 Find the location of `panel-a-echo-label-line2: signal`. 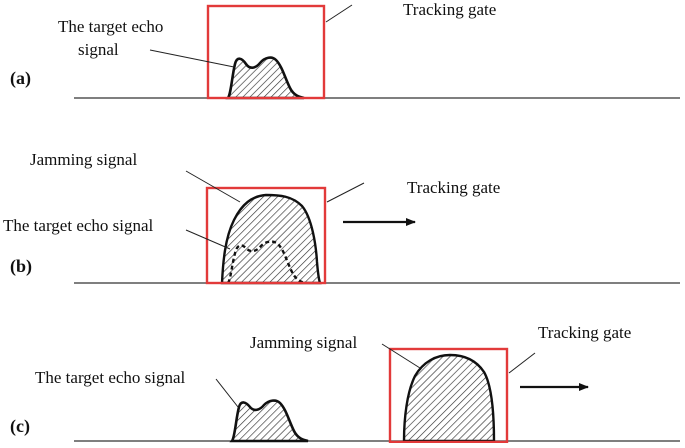

panel-a-echo-label-line2: signal is located at coordinates (98, 49).